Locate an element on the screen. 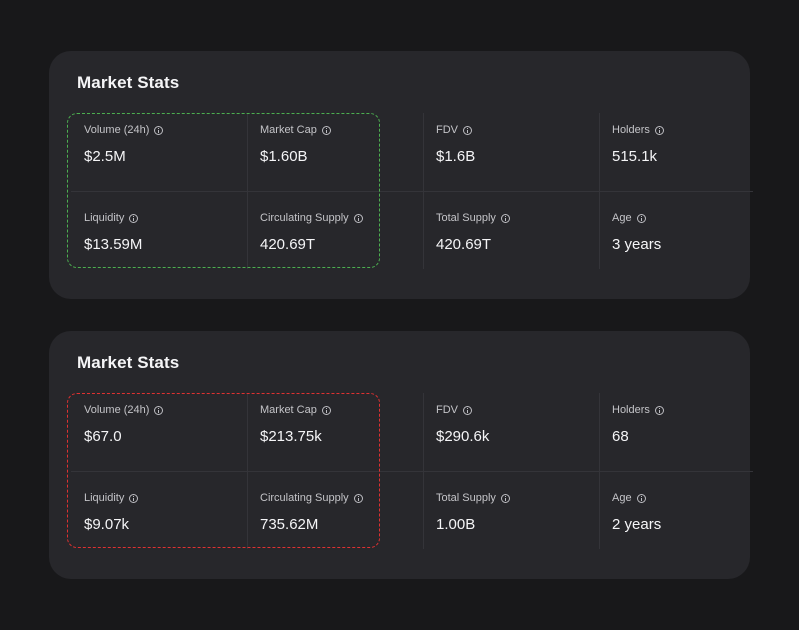 The height and width of the screenshot is (630, 799). stat-value: $2.5M is located at coordinates (105, 156).